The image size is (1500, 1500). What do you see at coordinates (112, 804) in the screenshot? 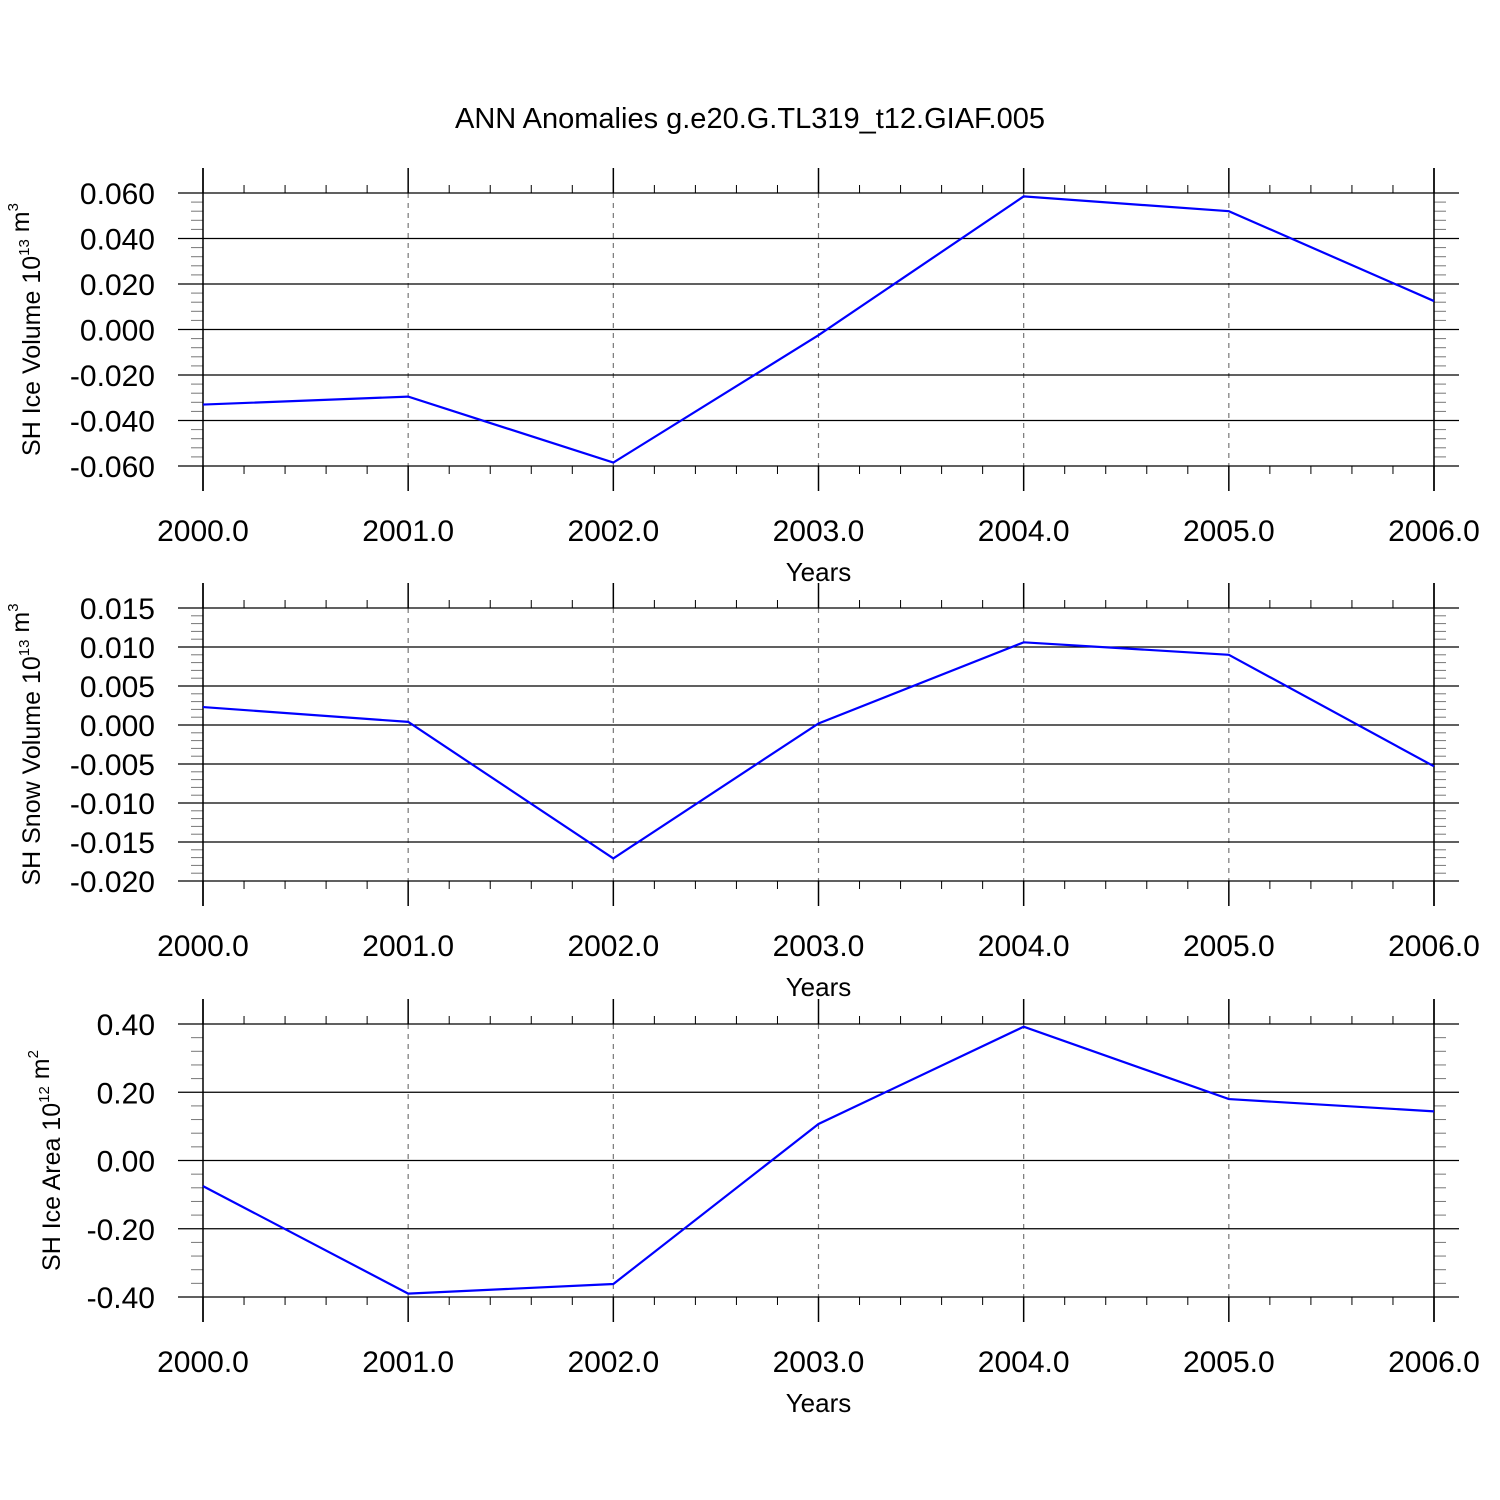
I see `y-tick-label: -0.010` at bounding box center [112, 804].